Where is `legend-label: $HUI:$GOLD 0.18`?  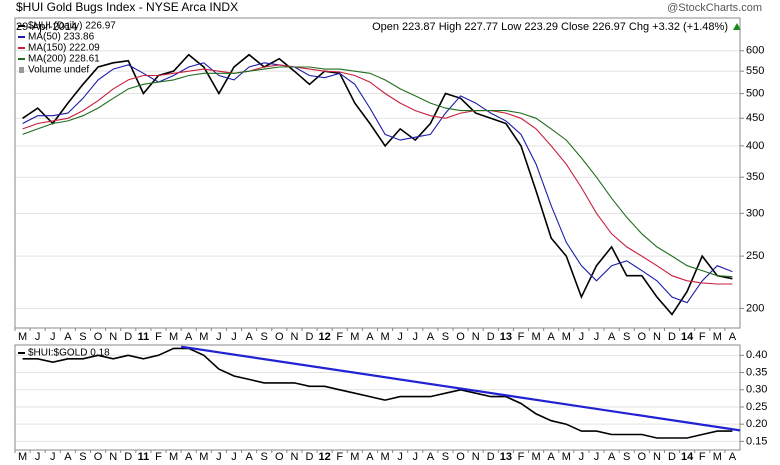 legend-label: $HUI:$GOLD 0.18 is located at coordinates (69, 353).